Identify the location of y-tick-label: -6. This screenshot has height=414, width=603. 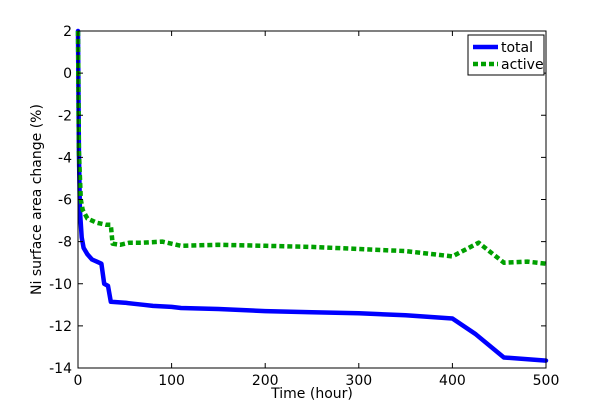
(65, 201).